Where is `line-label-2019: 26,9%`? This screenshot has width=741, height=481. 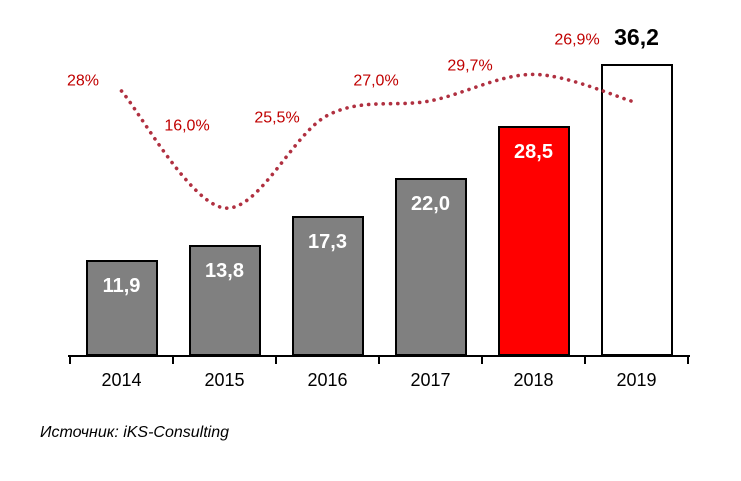 line-label-2019: 26,9% is located at coordinates (577, 40).